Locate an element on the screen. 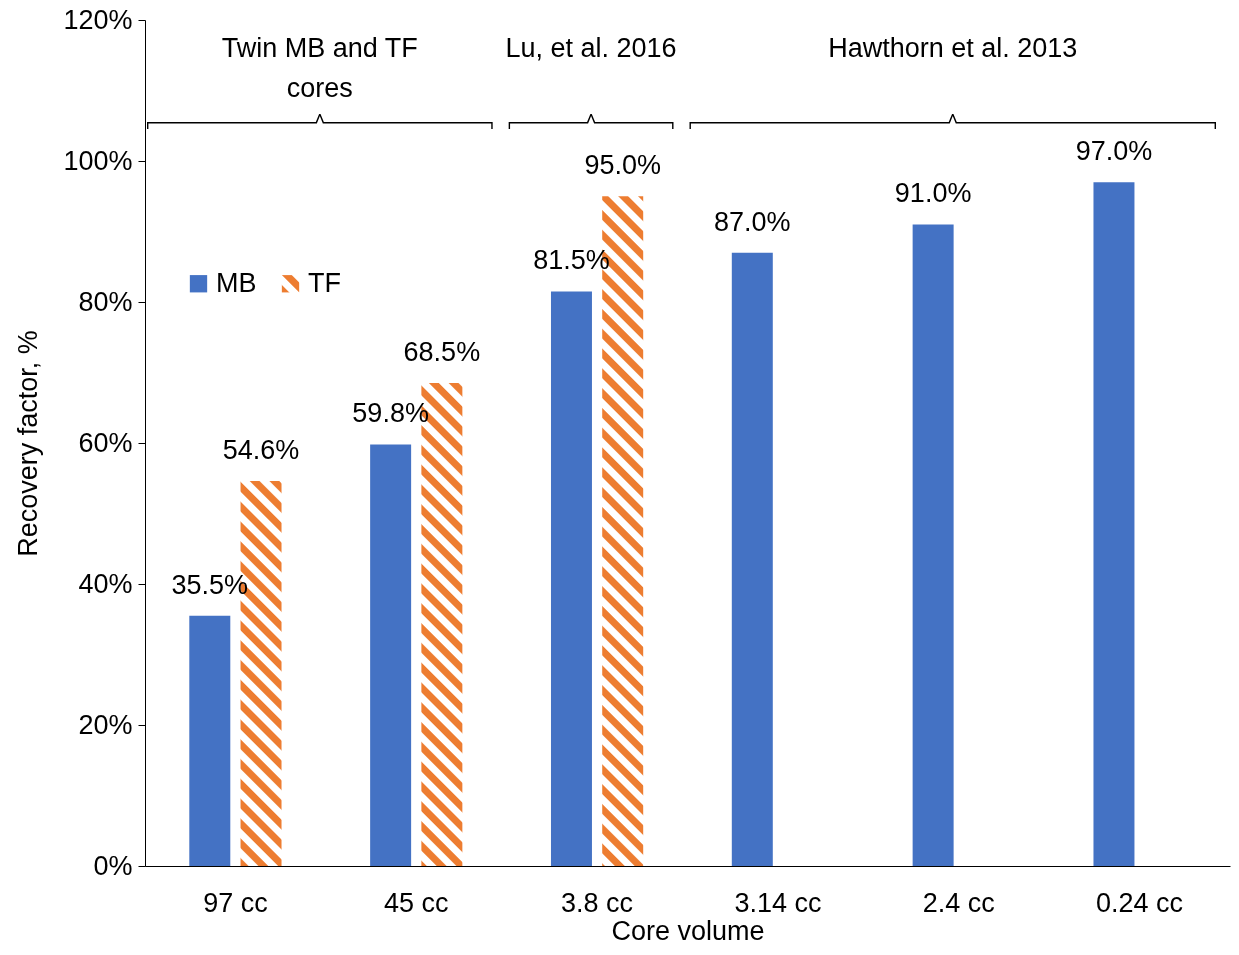  y-tick-label: 120% is located at coordinates (98, 19).